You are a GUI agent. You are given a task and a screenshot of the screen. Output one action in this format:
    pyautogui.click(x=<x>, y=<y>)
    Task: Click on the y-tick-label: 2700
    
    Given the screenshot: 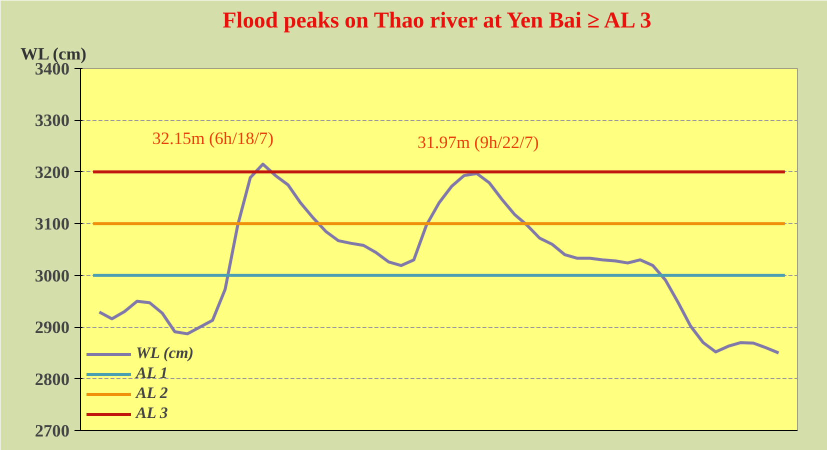 What is the action you would take?
    pyautogui.click(x=52, y=431)
    